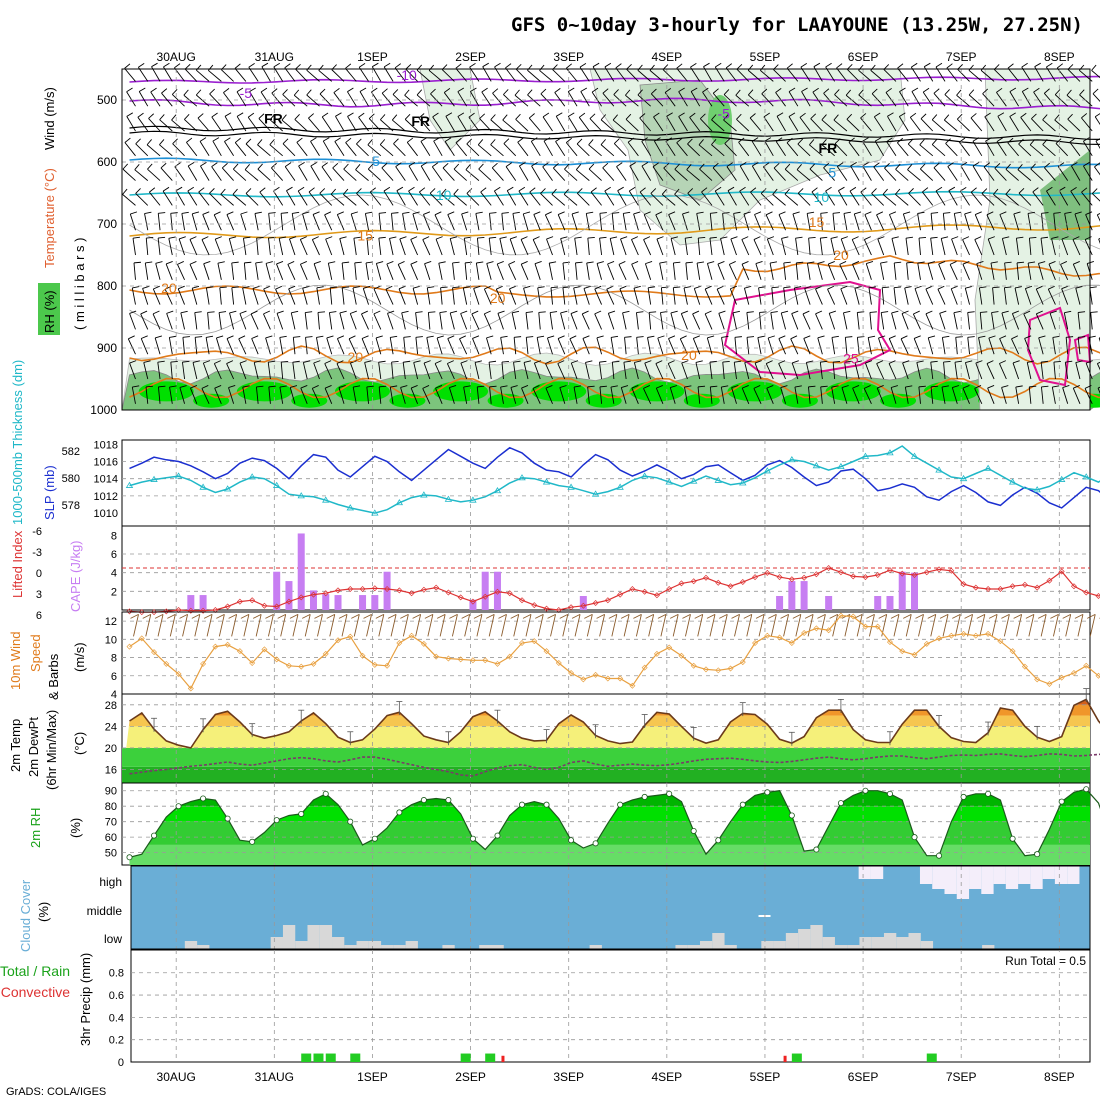  What do you see at coordinates (460, 597) in the screenshot?
I see `li-marker` at bounding box center [460, 597].